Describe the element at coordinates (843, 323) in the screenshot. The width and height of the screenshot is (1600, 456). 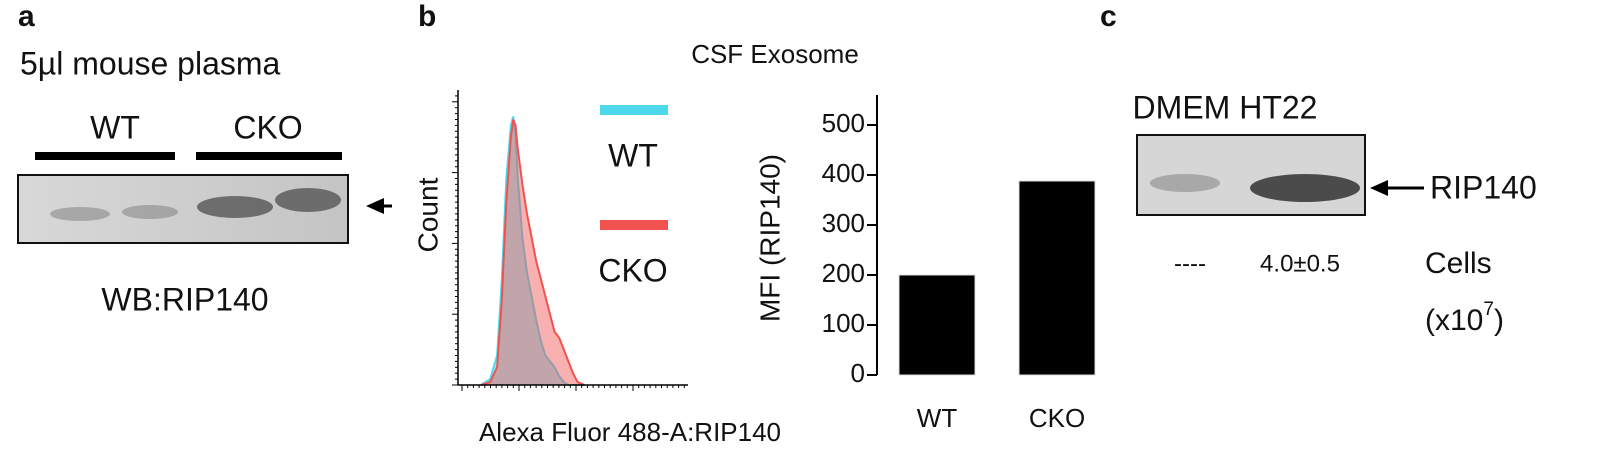
I see `y-tick-label: 100` at that location.